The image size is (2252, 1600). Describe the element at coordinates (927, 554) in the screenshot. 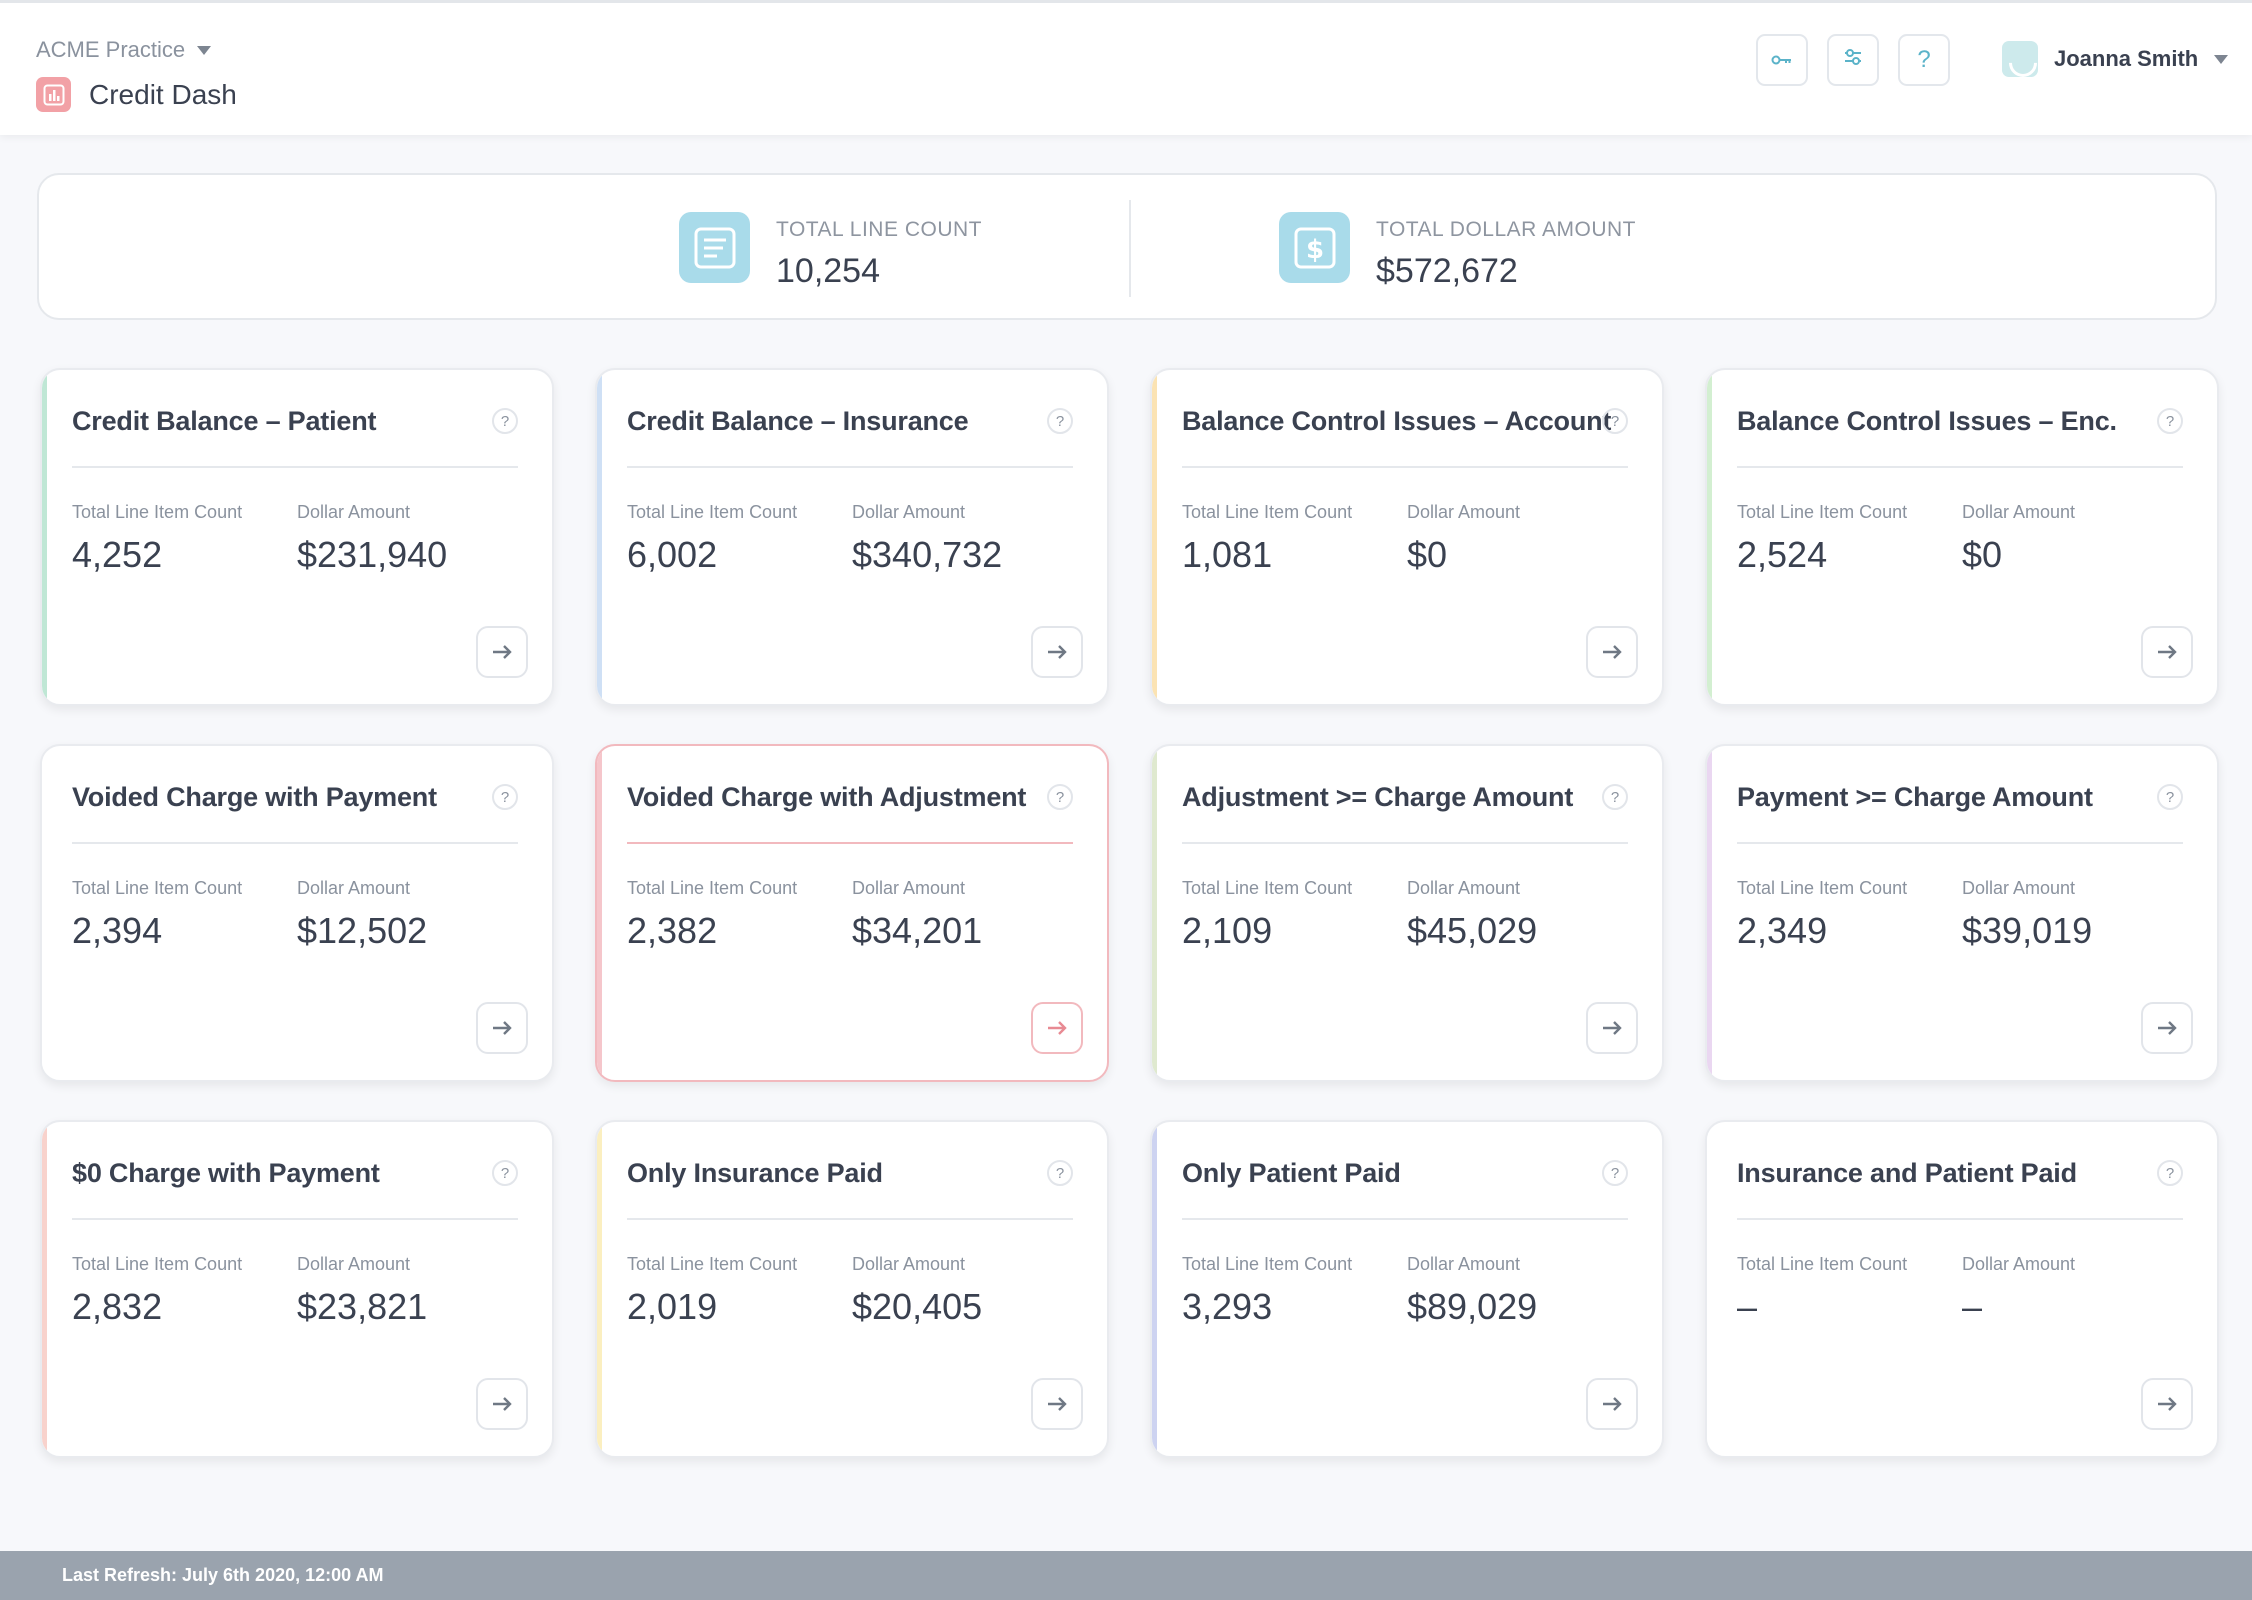

I see `amount-value: $340,732` at that location.